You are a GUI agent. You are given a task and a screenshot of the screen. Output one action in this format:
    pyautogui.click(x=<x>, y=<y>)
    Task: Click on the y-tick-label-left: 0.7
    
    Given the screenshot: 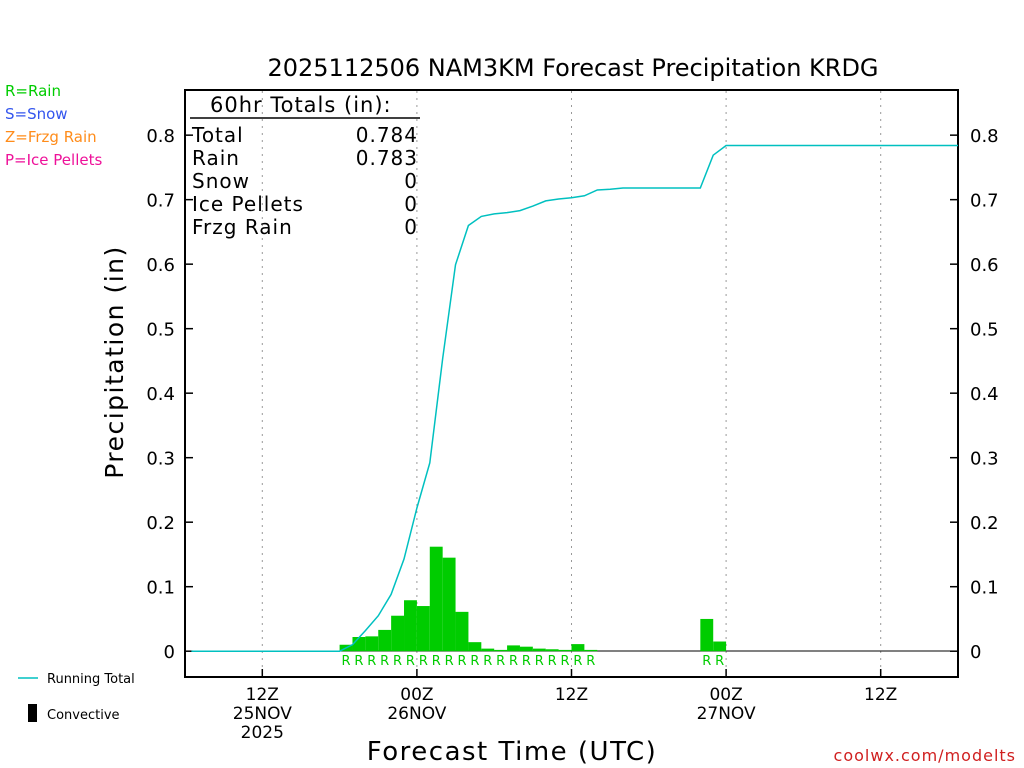 What is the action you would take?
    pyautogui.click(x=160, y=201)
    